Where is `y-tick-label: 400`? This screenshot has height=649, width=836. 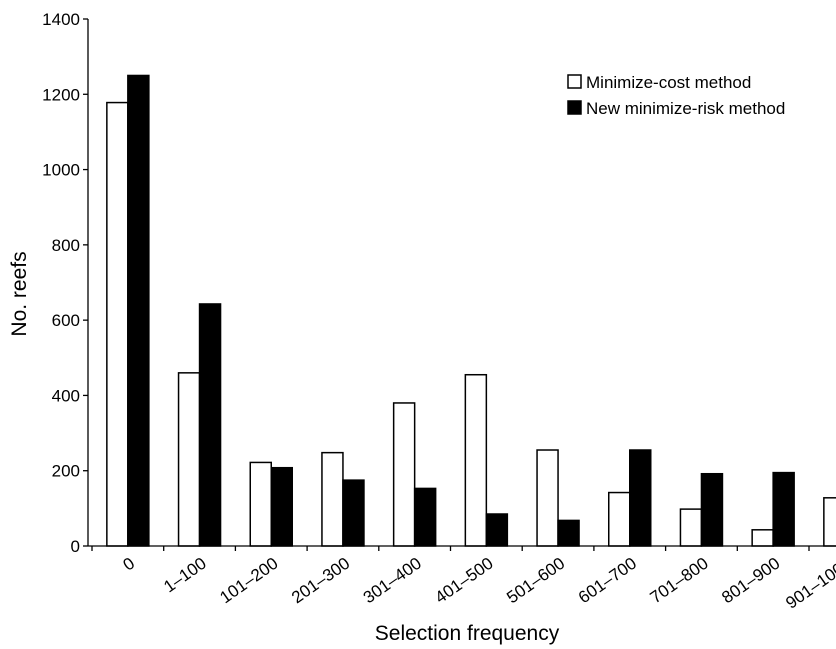
y-tick-label: 400 is located at coordinates (66, 395).